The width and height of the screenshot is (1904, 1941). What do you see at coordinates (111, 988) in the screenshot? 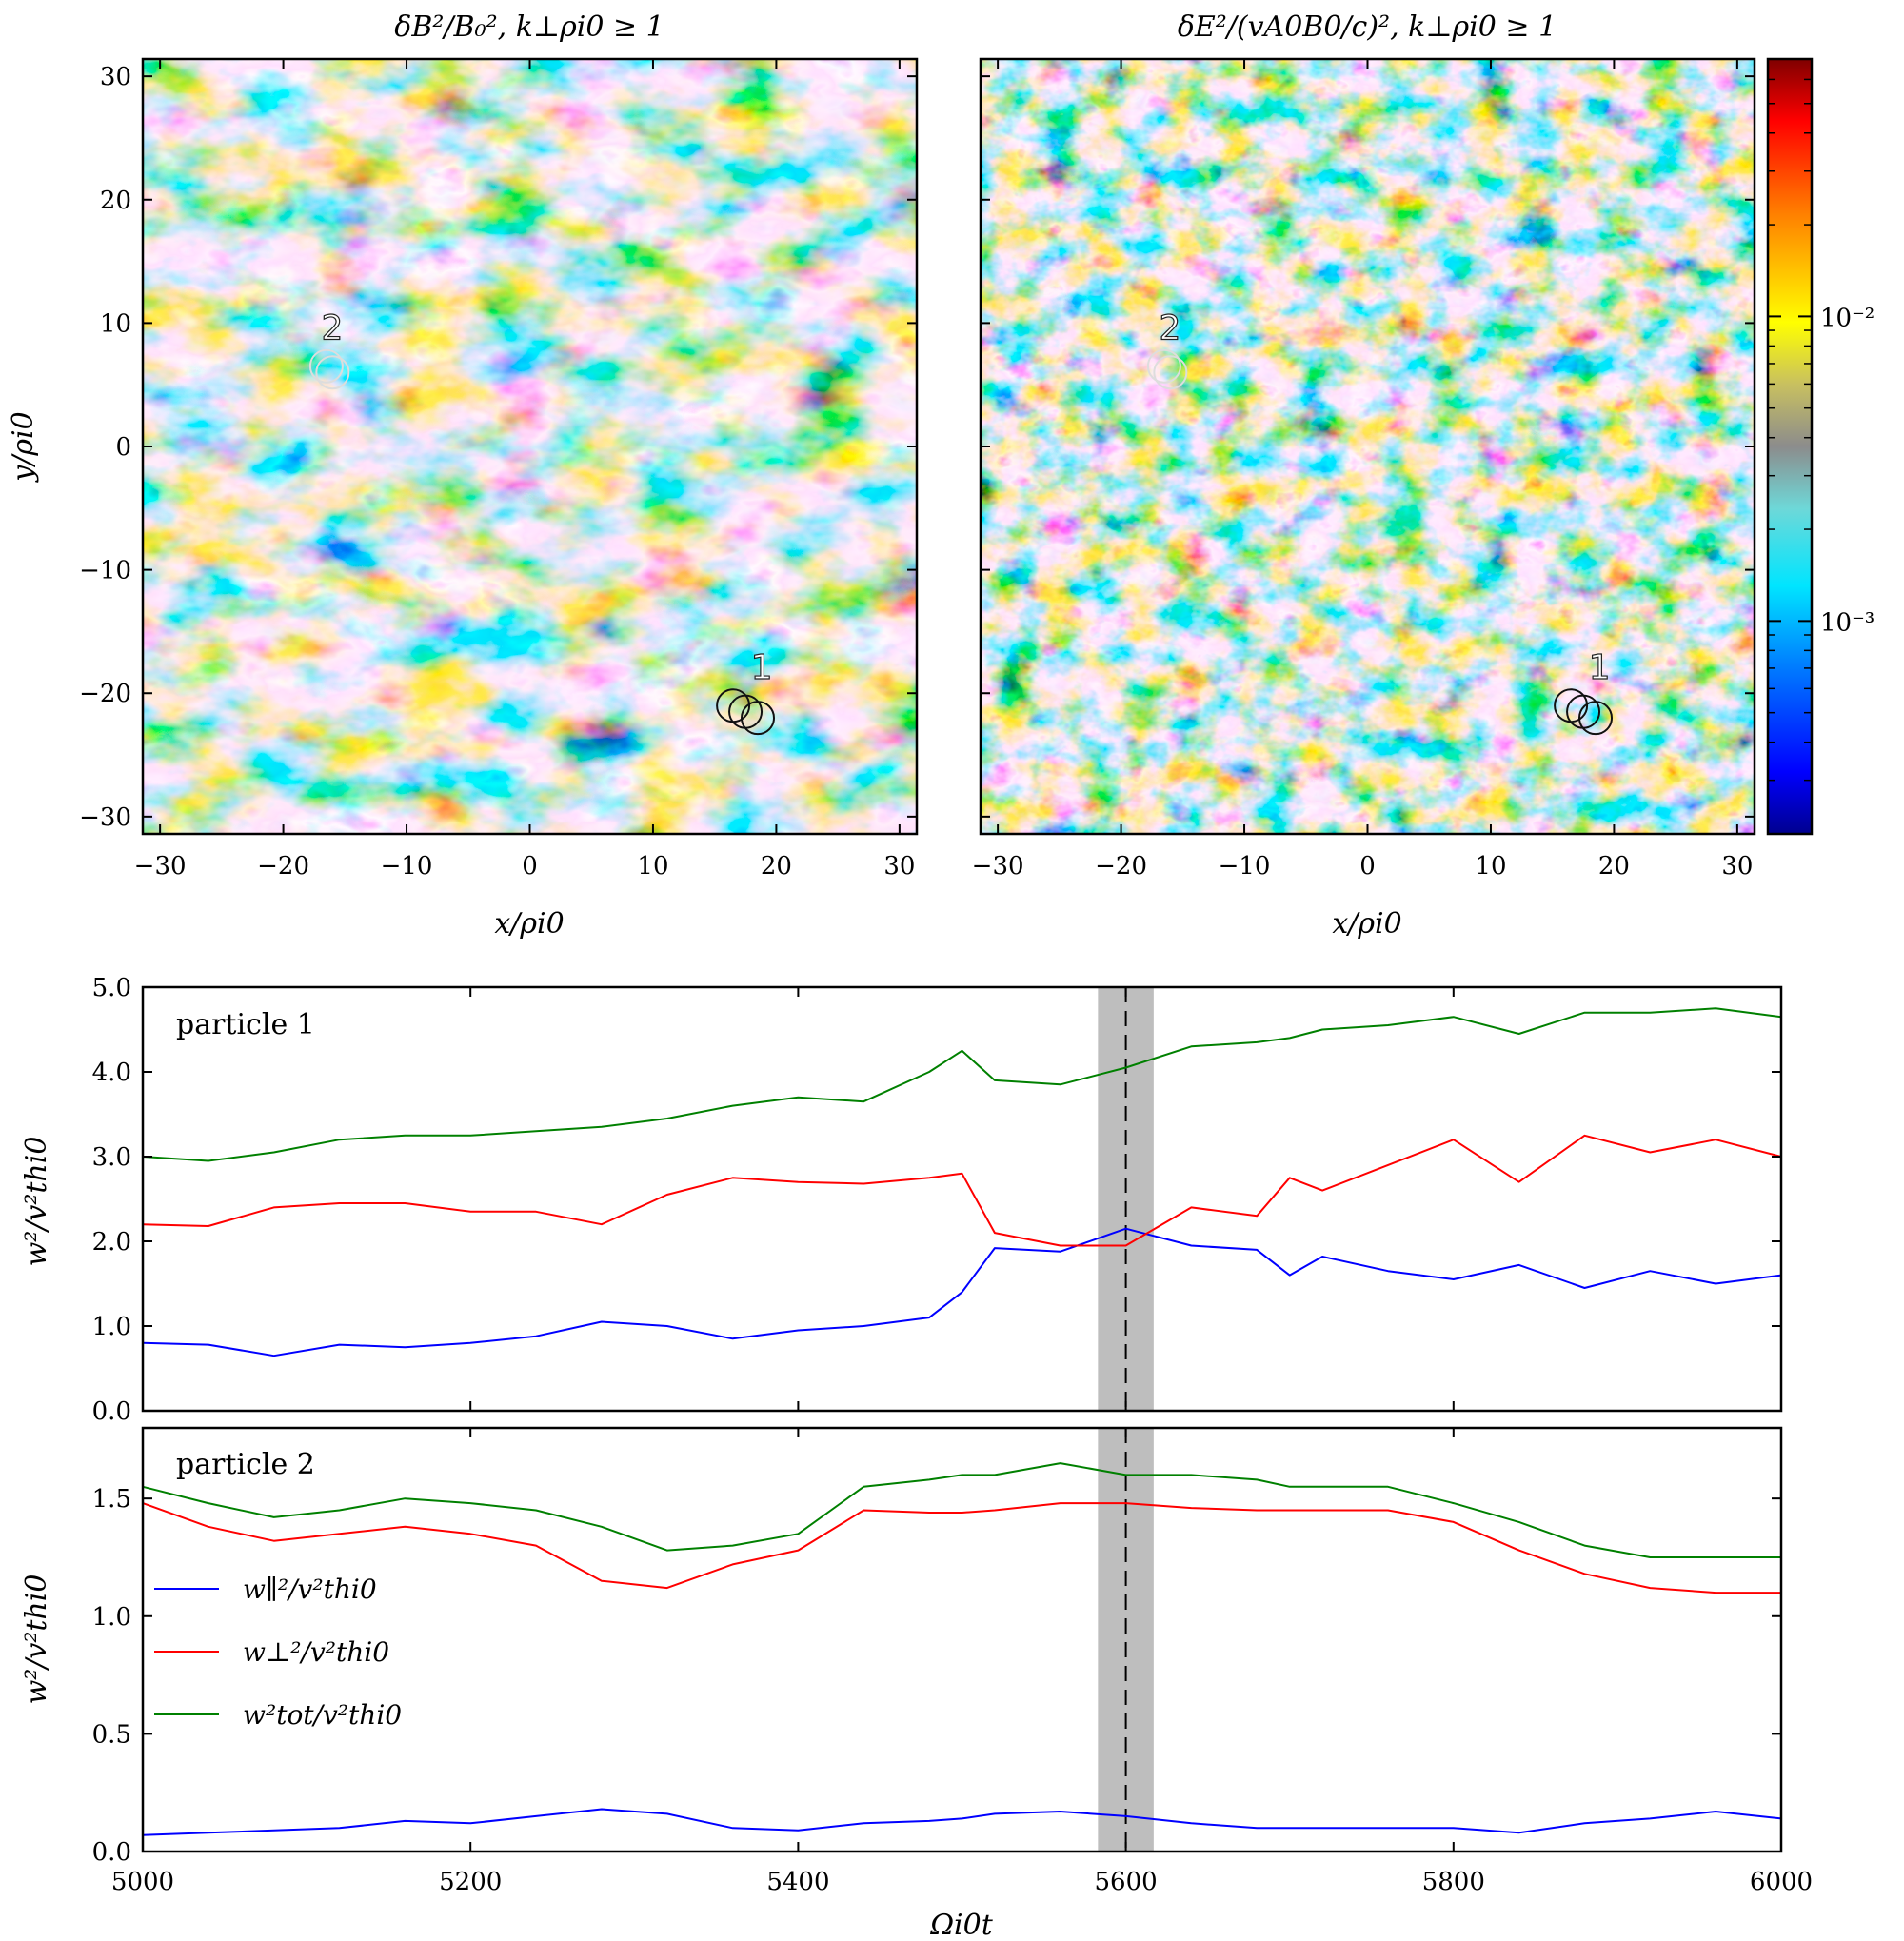
I see `y-tick-label: 5.0` at bounding box center [111, 988].